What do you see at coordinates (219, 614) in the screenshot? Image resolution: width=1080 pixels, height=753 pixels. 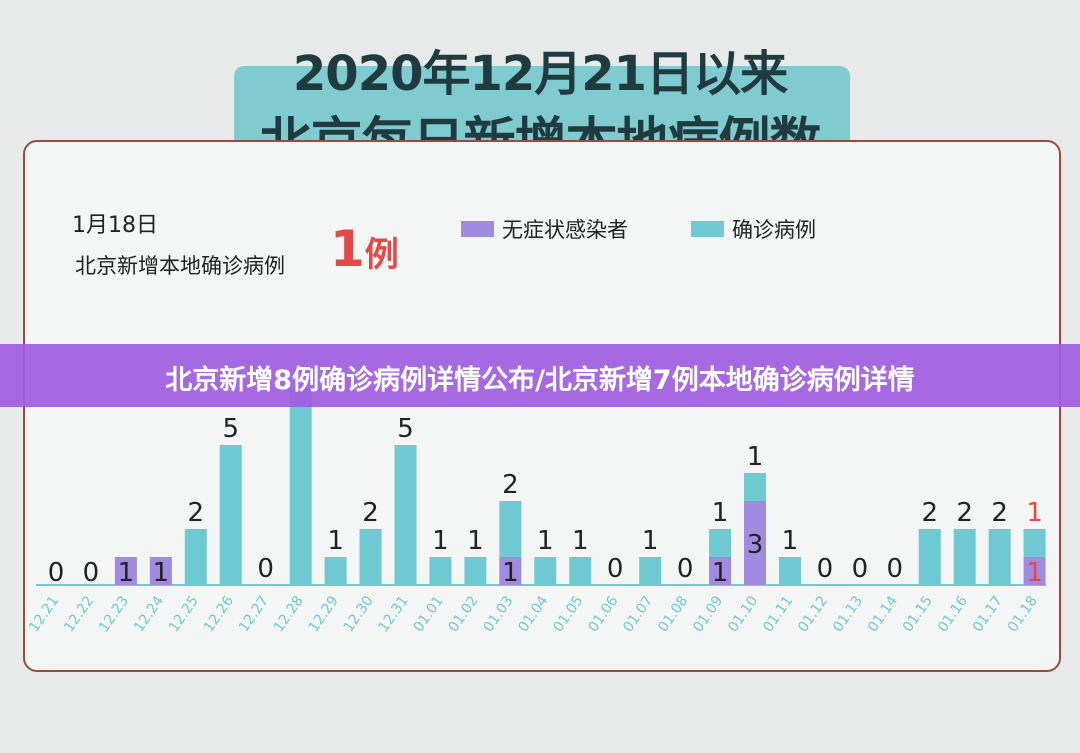 I see `x-tick-label-12.26: 12.26` at bounding box center [219, 614].